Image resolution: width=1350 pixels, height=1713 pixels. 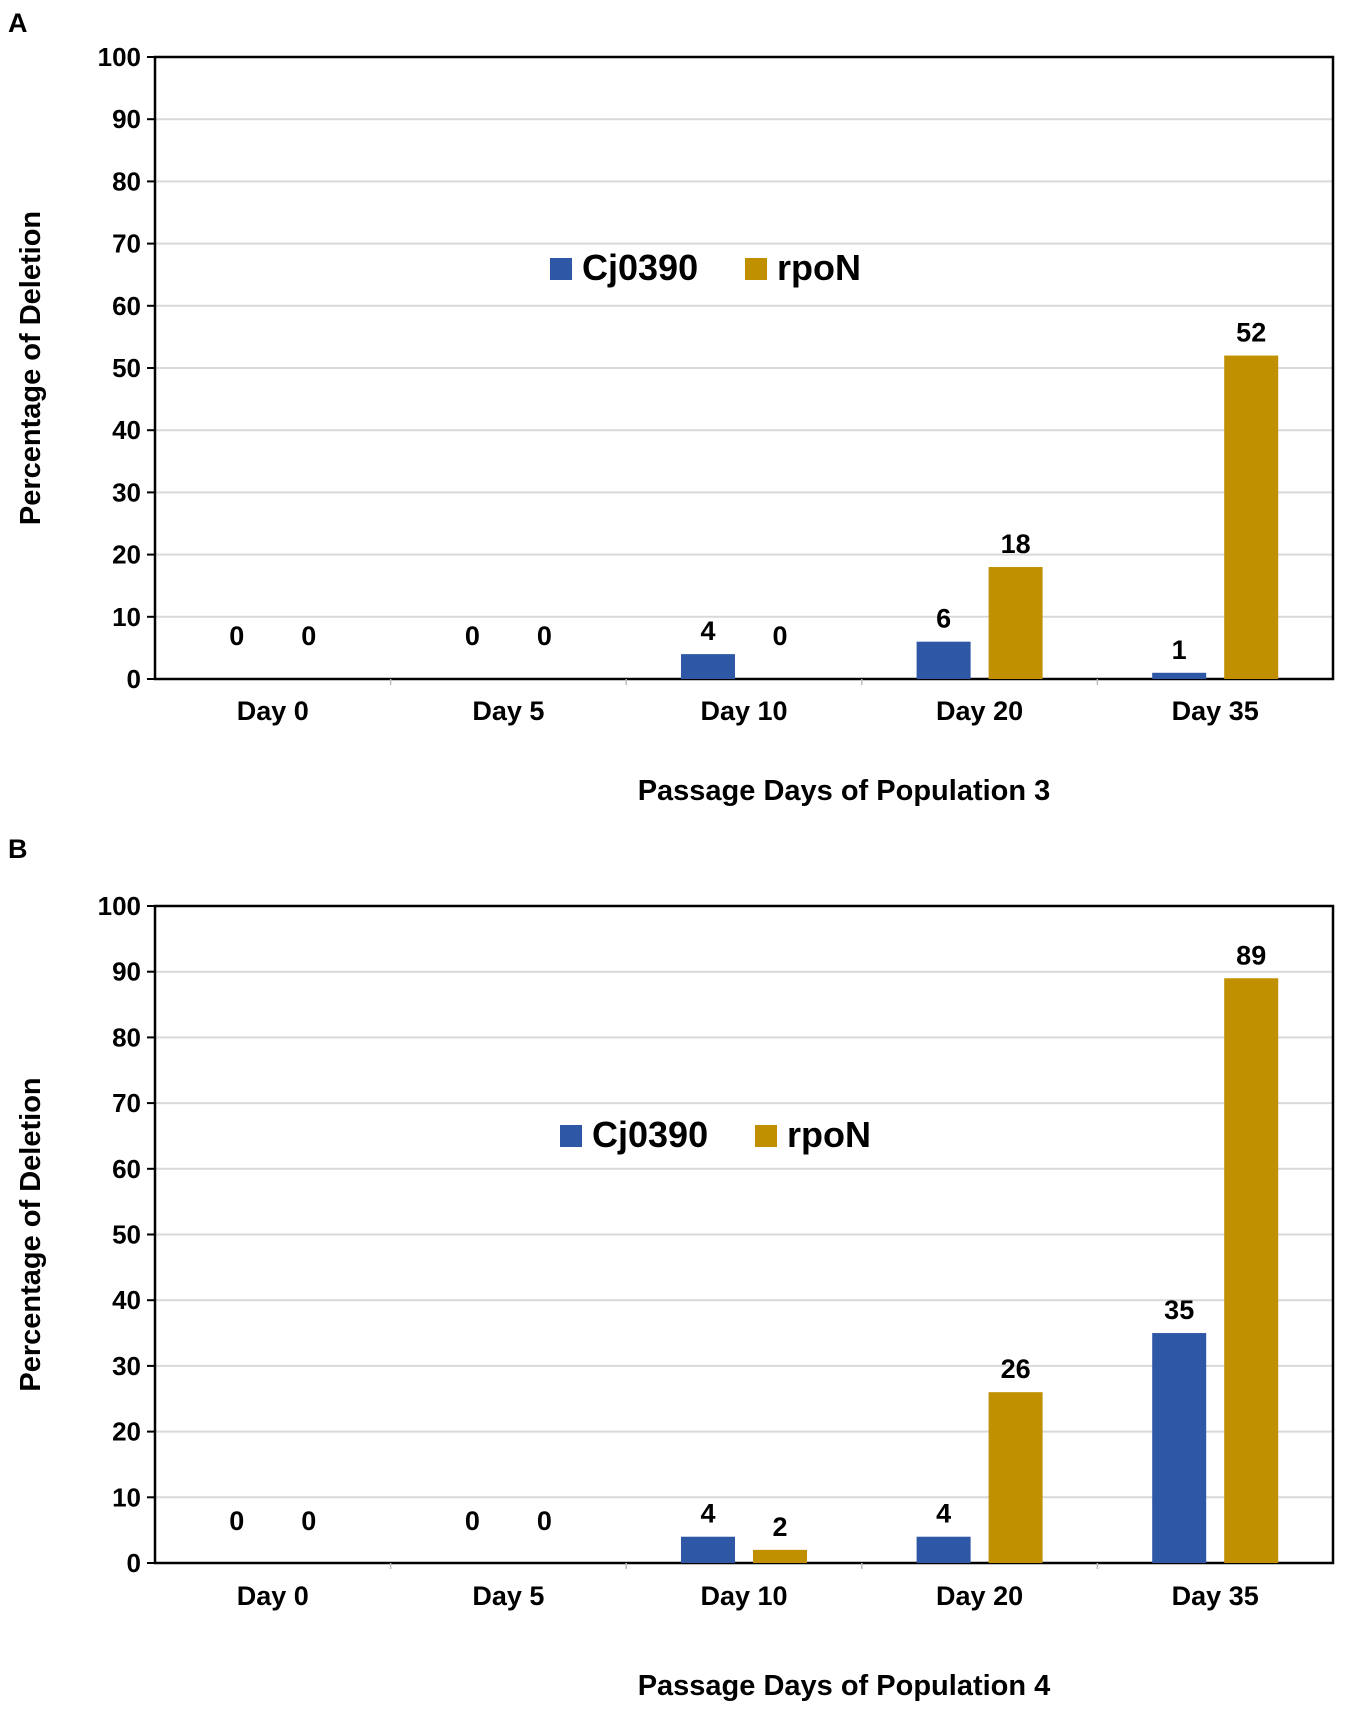 I want to click on data-label: 1, so click(x=1179, y=650).